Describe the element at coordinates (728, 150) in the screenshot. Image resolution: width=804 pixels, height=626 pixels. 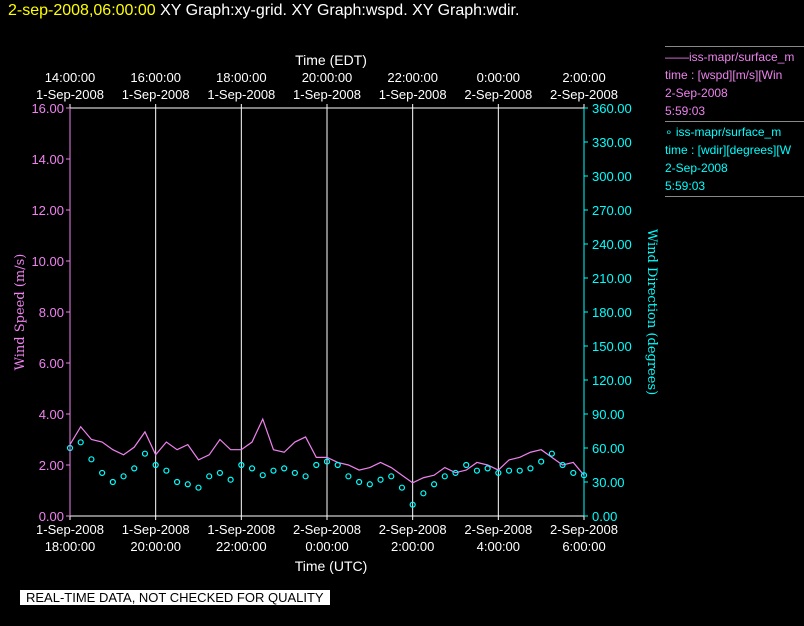
I see `legend-wdir-var: time : [wdir][degrees][W` at that location.